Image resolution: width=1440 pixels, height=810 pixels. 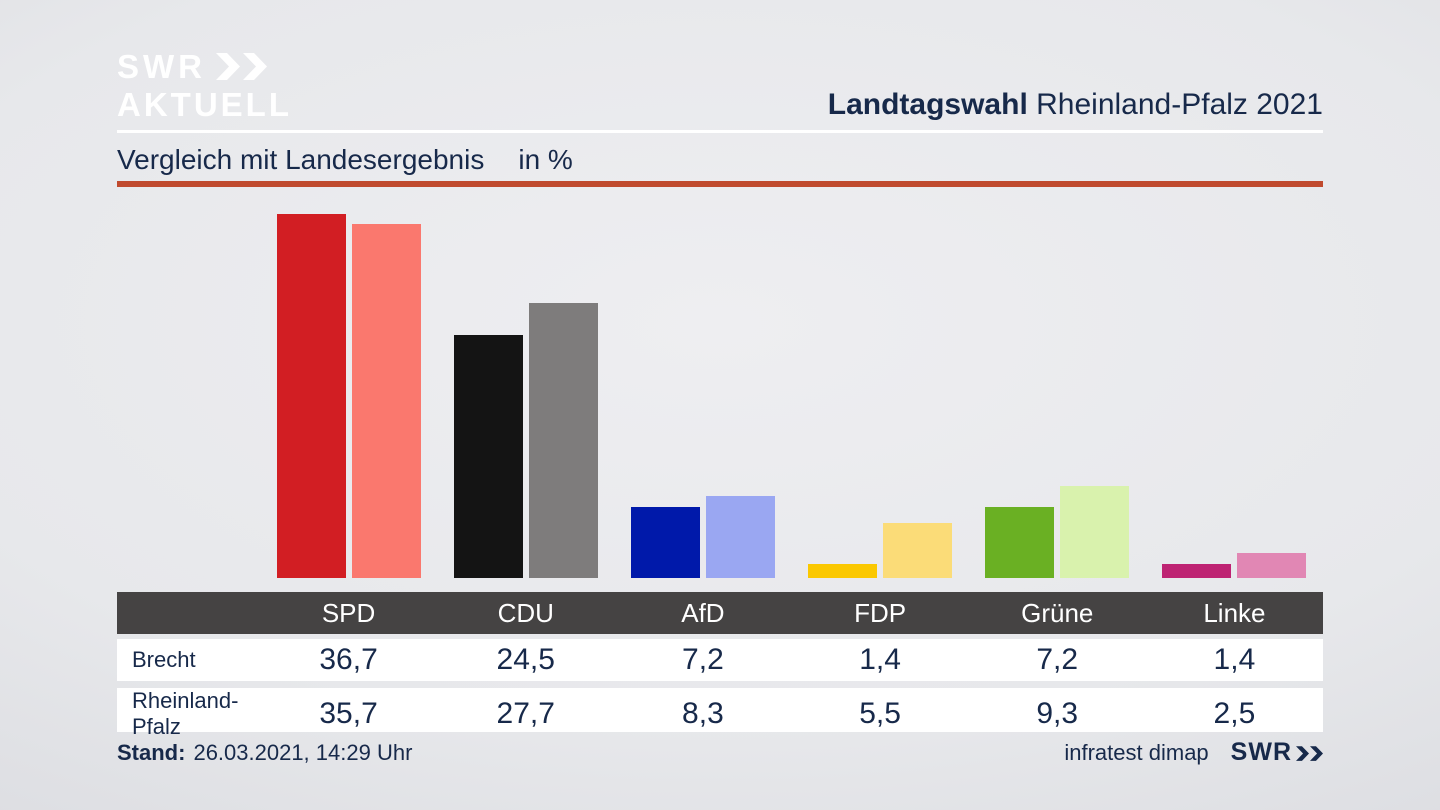 What do you see at coordinates (720, 131) in the screenshot?
I see `header-divider` at bounding box center [720, 131].